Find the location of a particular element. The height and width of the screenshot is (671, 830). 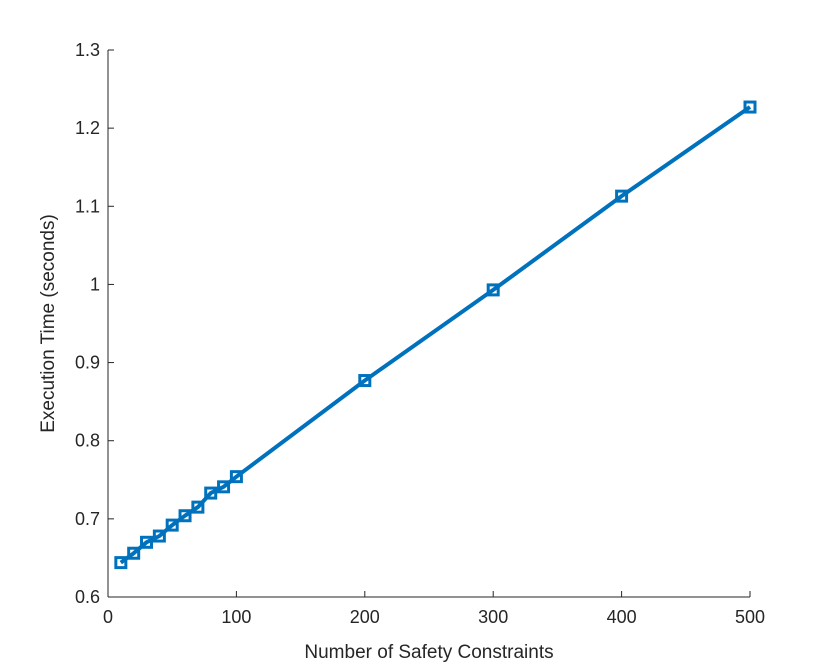

y-tick-label: 0.8 is located at coordinates (87, 441).